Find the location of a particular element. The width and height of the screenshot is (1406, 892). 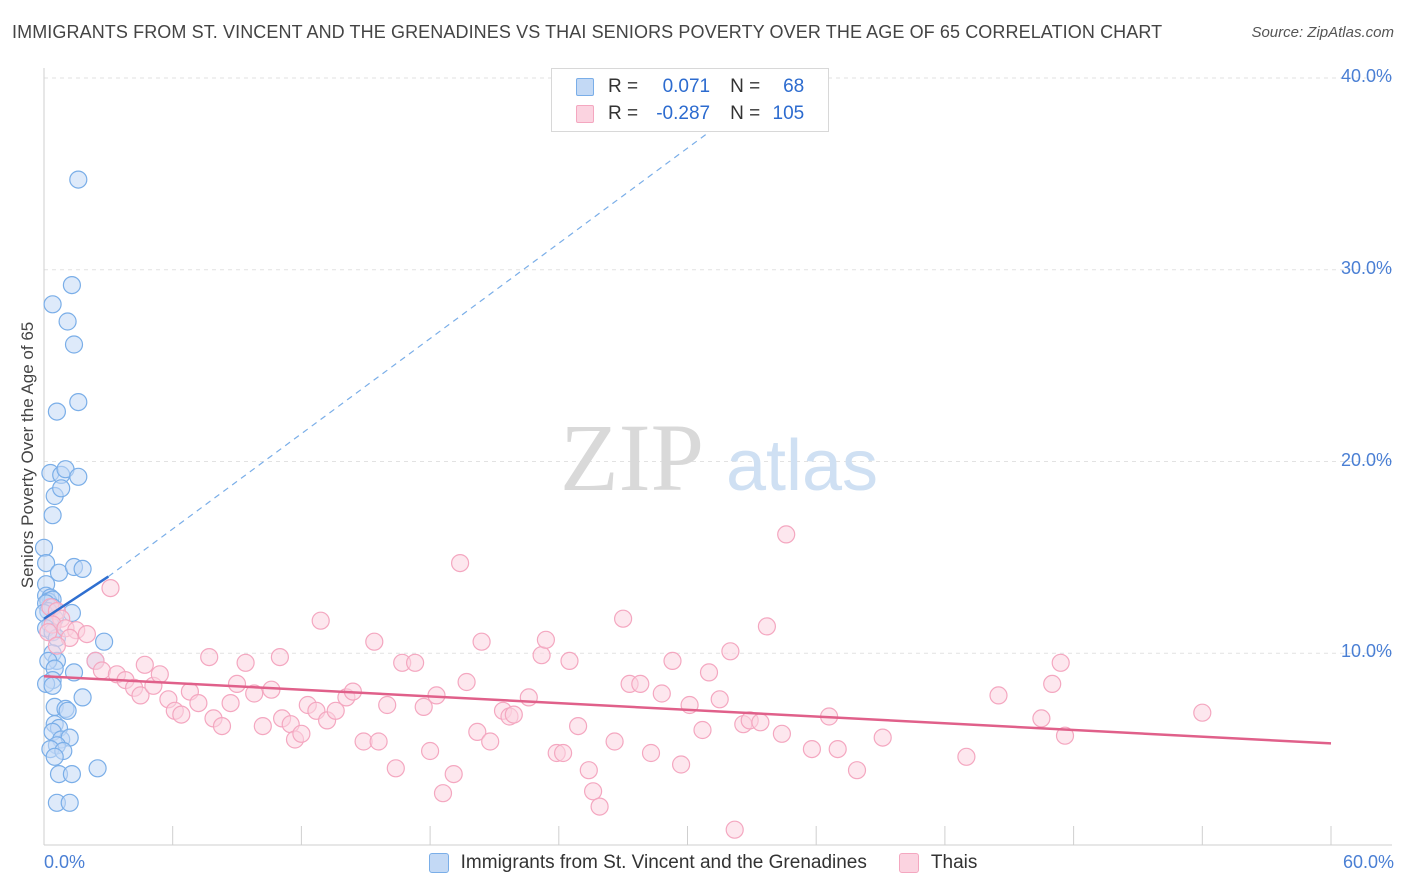

y-tick-label: 30.0% is located at coordinates (1366, 267).